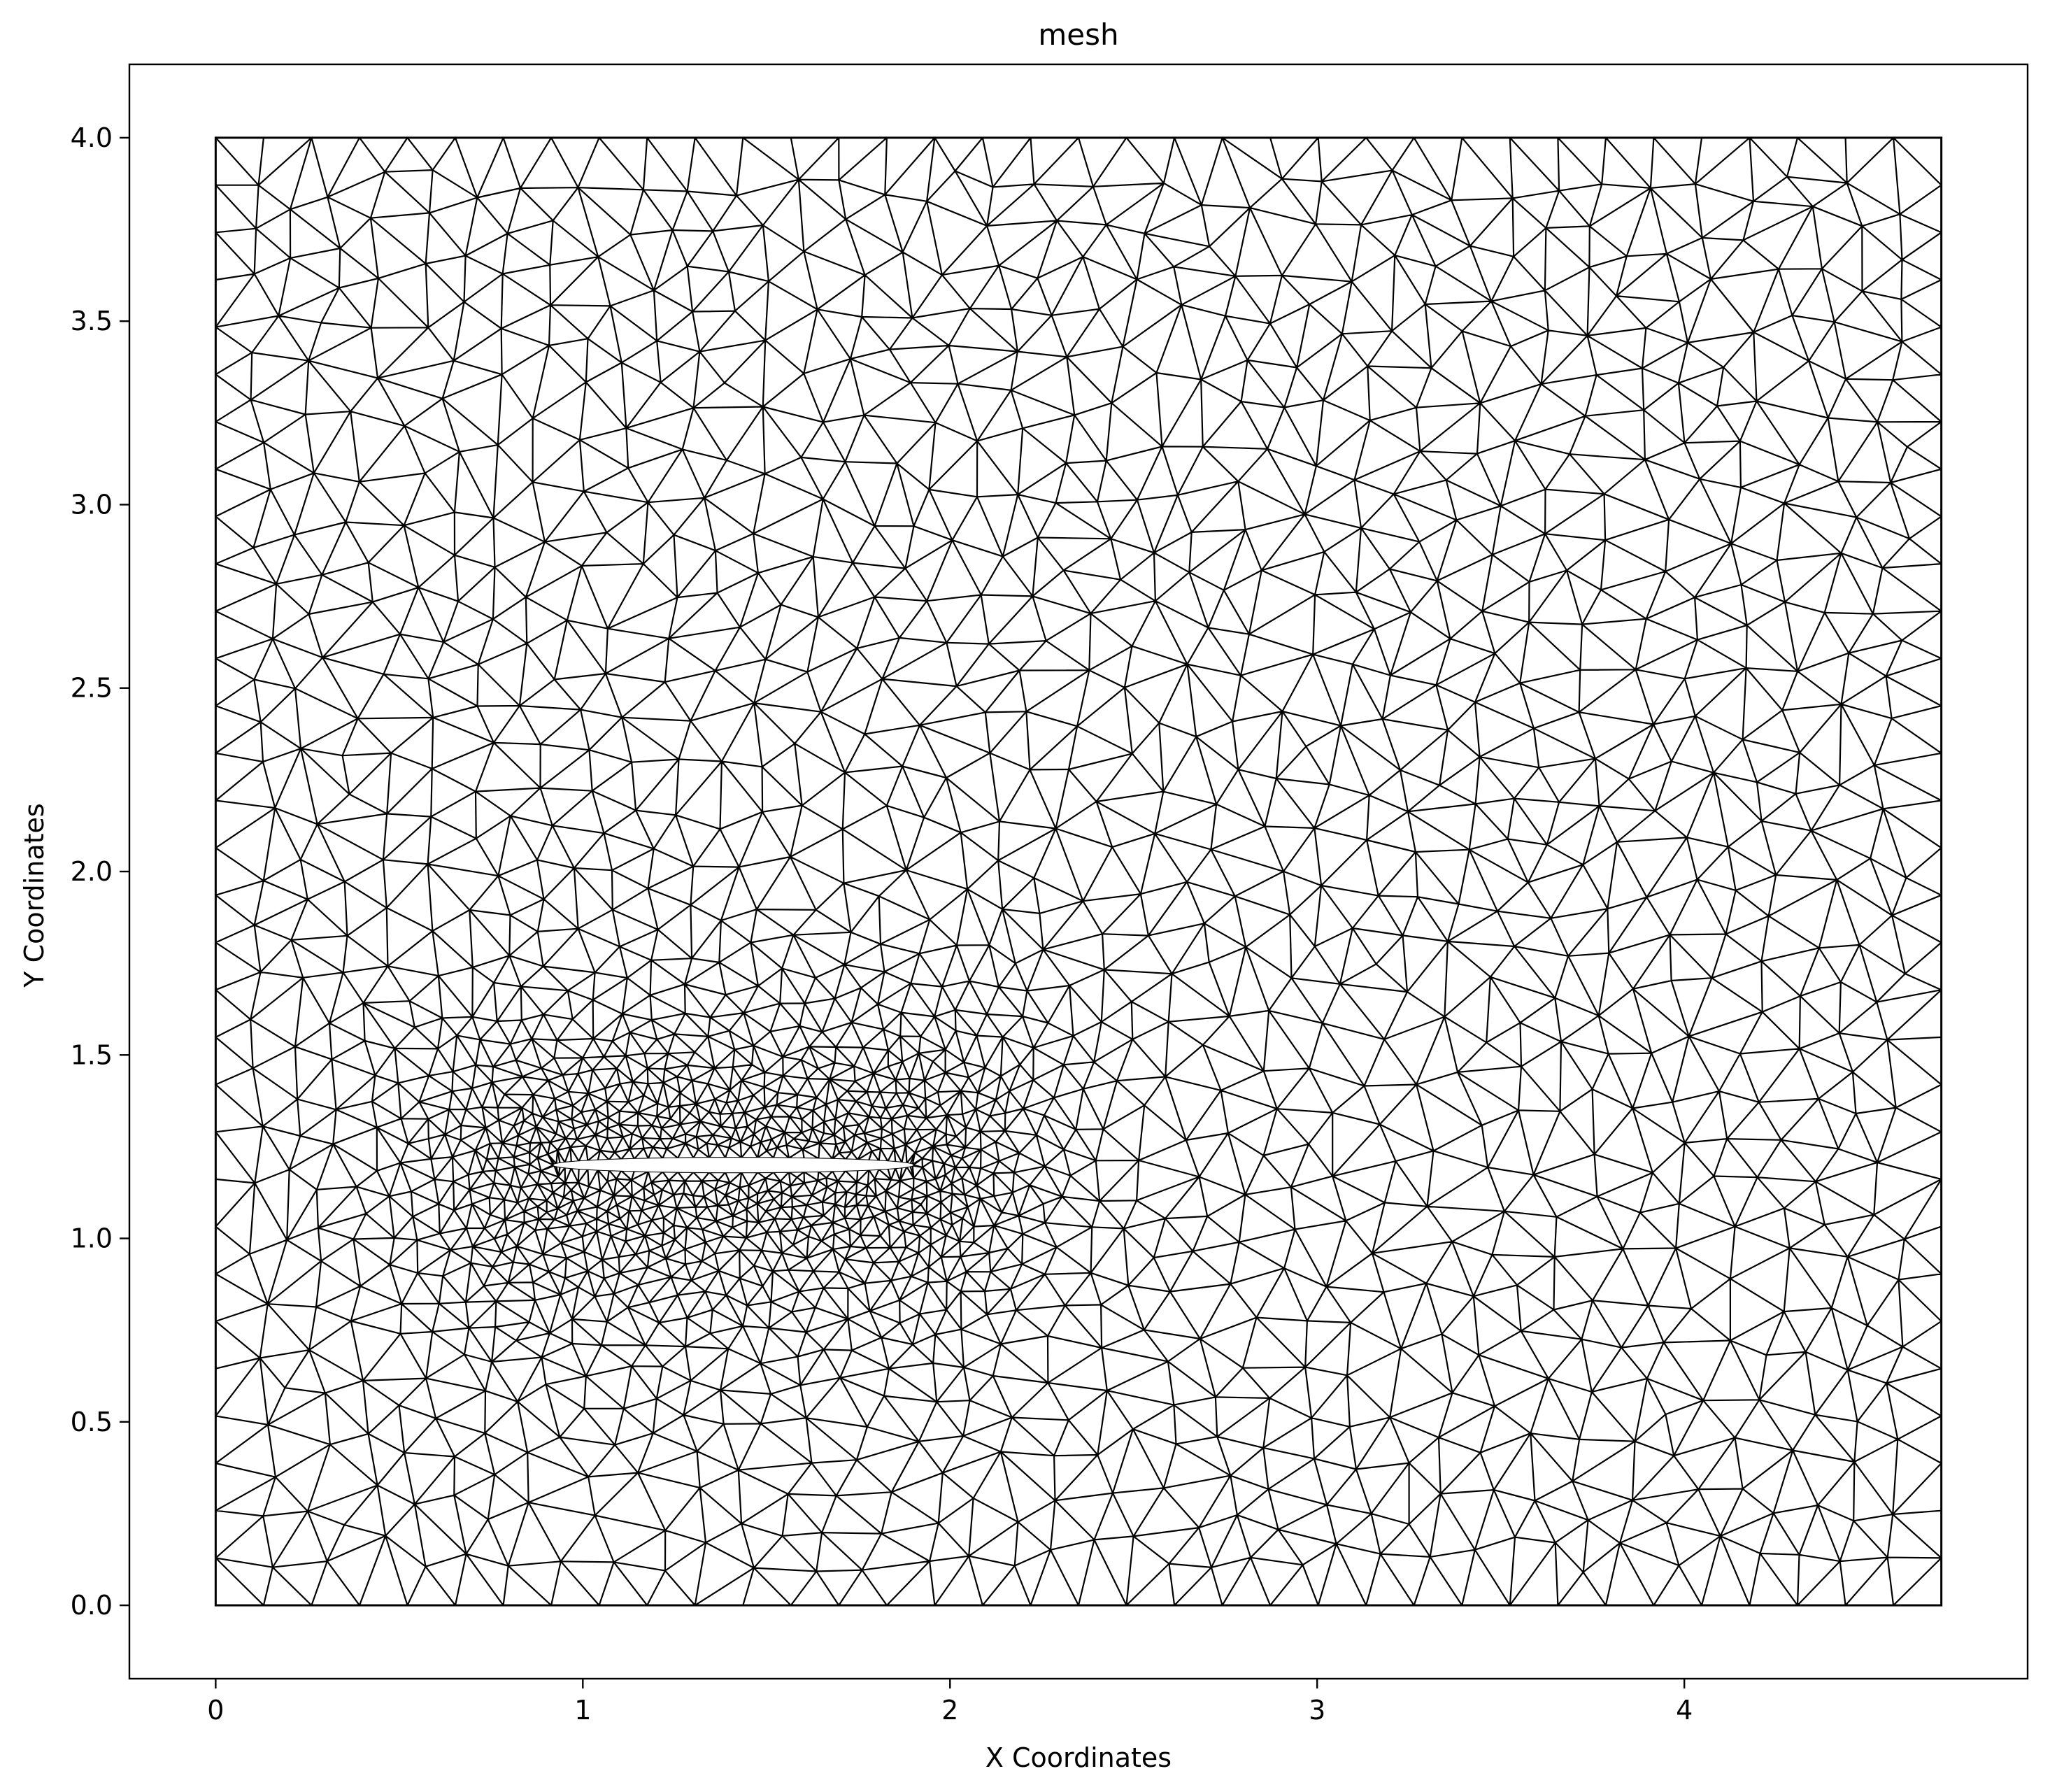 The height and width of the screenshot is (1792, 2050). I want to click on y-tick-label: 4.0, so click(92, 137).